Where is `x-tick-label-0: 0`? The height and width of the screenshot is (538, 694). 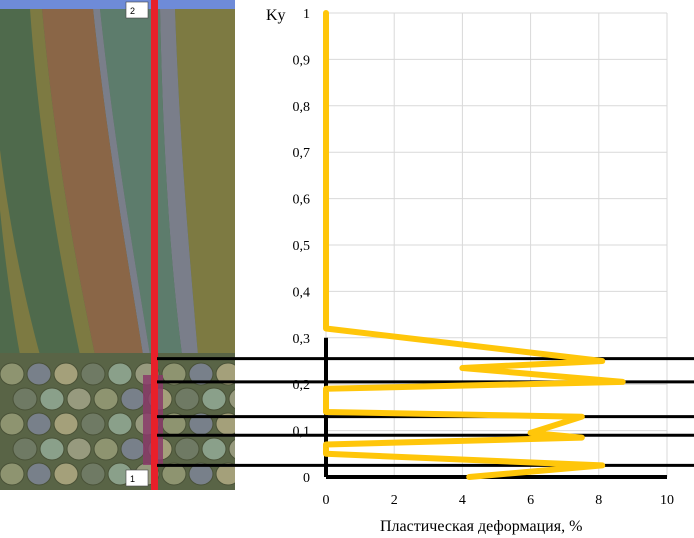 x-tick-label-0: 0 is located at coordinates (326, 500).